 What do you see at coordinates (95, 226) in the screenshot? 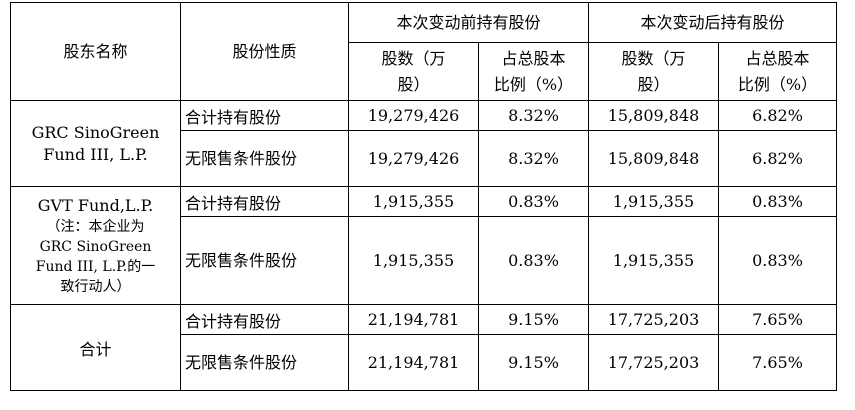
I see `shareholder-note: （注：本企业为` at bounding box center [95, 226].